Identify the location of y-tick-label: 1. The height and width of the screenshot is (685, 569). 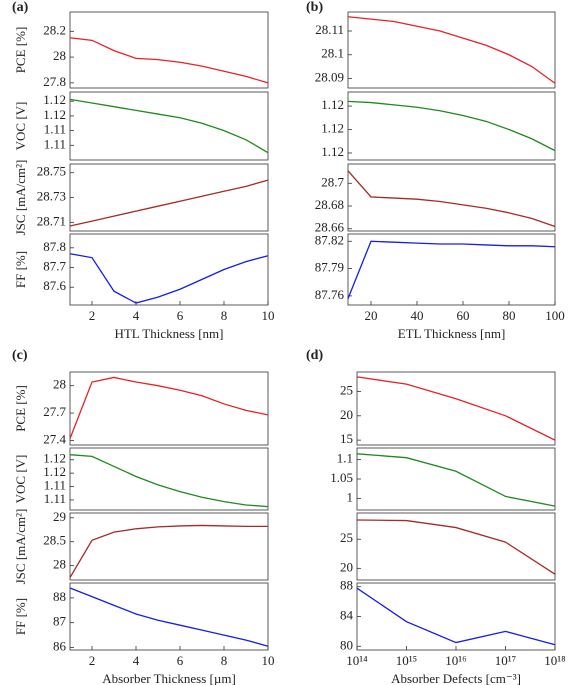
(350, 496).